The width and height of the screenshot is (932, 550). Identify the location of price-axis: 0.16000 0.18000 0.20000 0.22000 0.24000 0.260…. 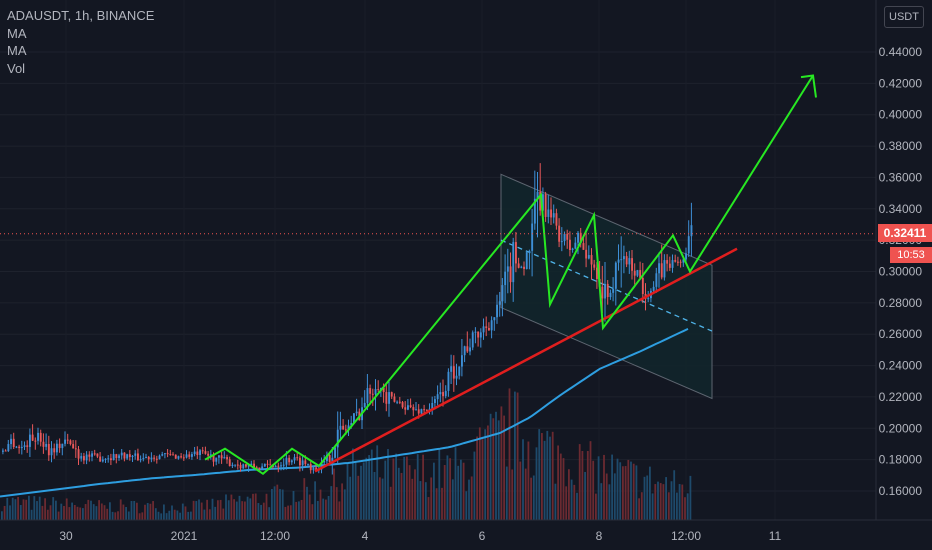
(901, 271).